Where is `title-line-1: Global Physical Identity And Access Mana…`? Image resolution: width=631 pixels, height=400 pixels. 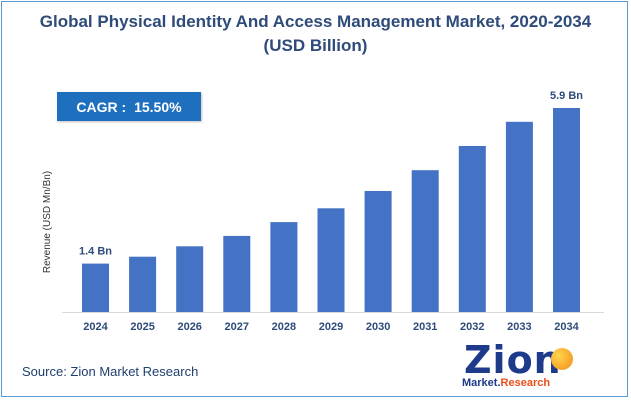 title-line-1: Global Physical Identity And Access Mana… is located at coordinates (315, 21).